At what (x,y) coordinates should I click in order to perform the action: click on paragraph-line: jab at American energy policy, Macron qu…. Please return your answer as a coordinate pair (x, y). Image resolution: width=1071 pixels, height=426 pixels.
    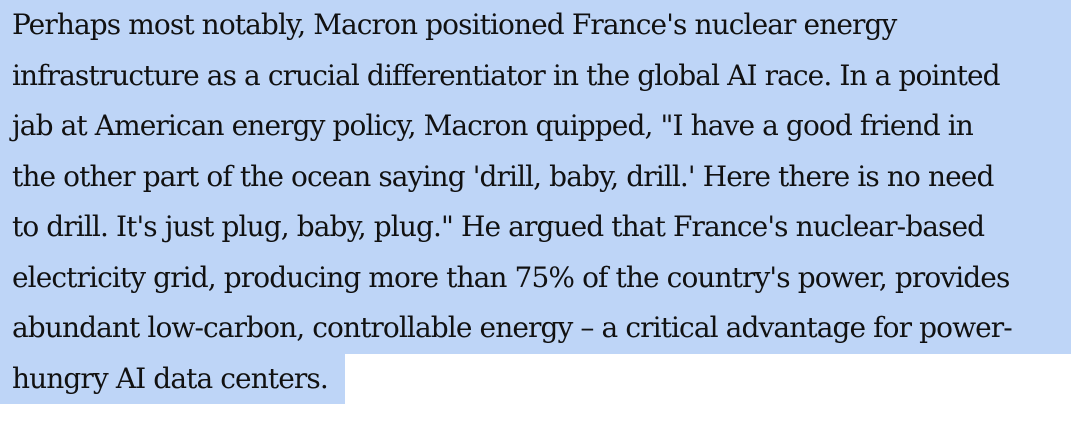
    Looking at the image, I should click on (535, 126).